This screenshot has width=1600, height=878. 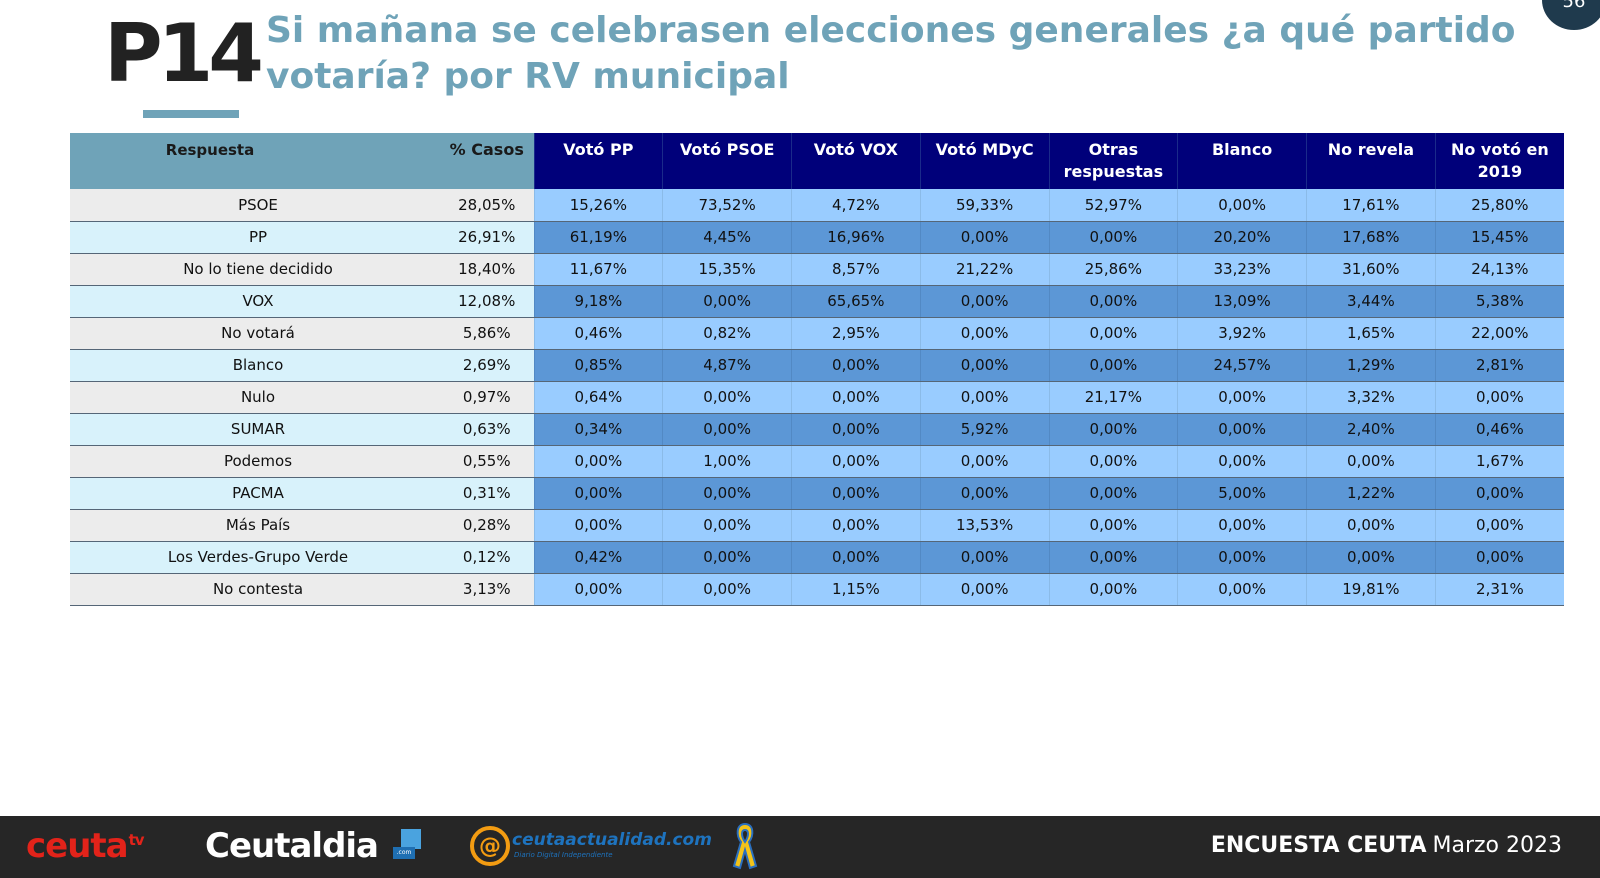 What do you see at coordinates (487, 269) in the screenshot?
I see `row-casos: 18,40%` at bounding box center [487, 269].